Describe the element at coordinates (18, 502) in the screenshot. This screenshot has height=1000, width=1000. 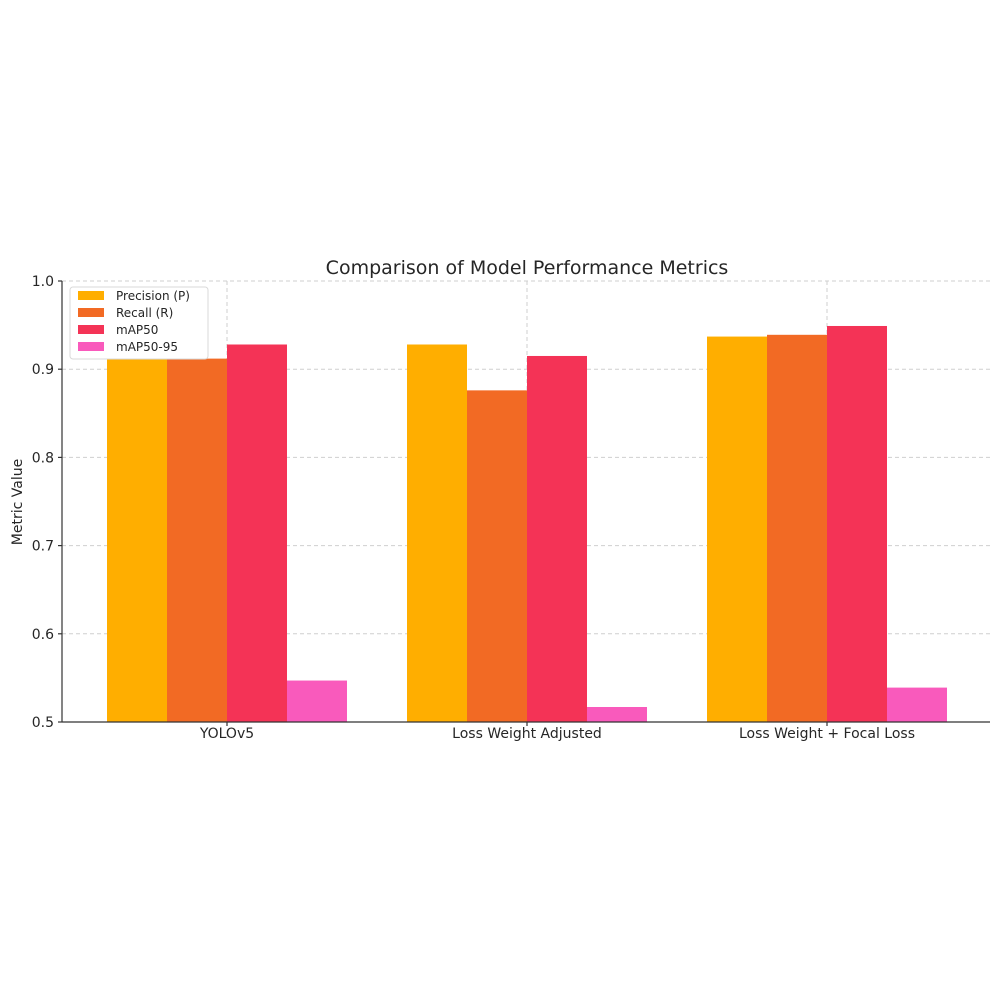
I see `y-axis-label: Metric Value` at that location.